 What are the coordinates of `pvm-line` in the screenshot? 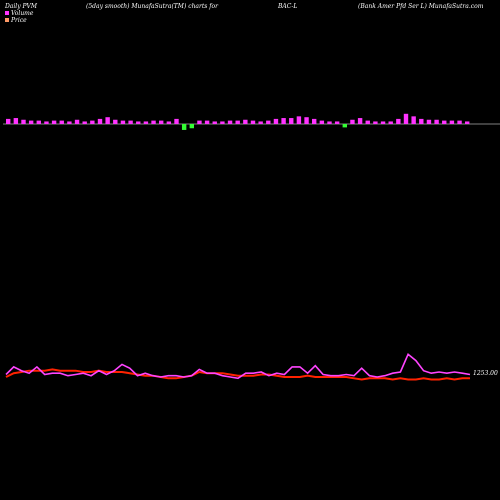 It's located at (238, 366).